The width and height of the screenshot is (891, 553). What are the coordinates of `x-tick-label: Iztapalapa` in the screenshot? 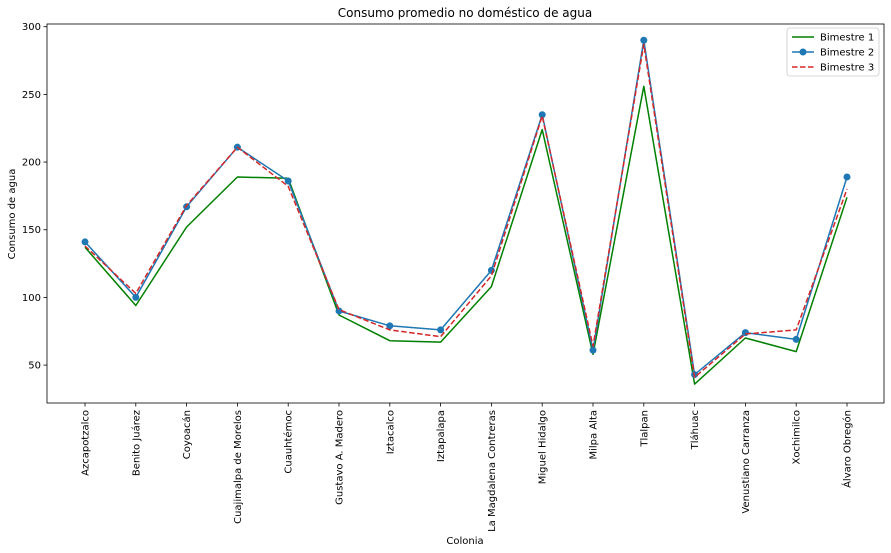 It's located at (441, 436).